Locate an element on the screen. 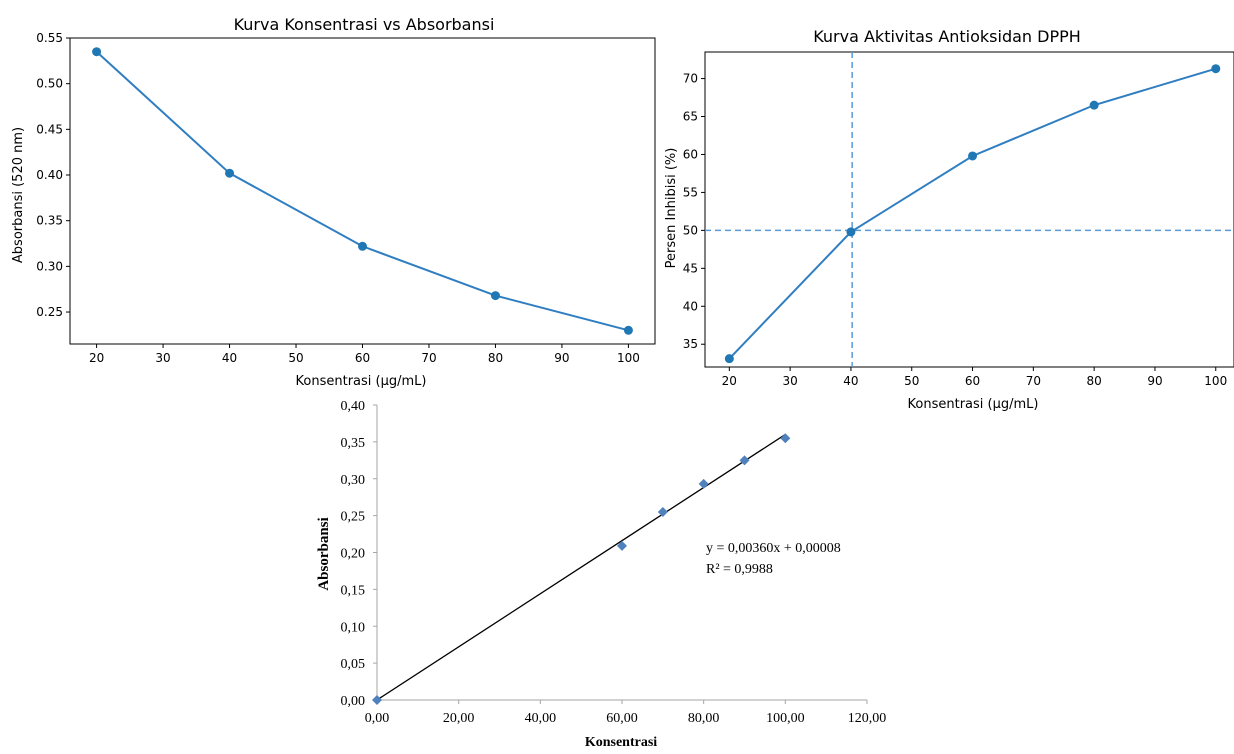 The height and width of the screenshot is (754, 1234). chart1-x-tick-label: 80 is located at coordinates (495, 358).